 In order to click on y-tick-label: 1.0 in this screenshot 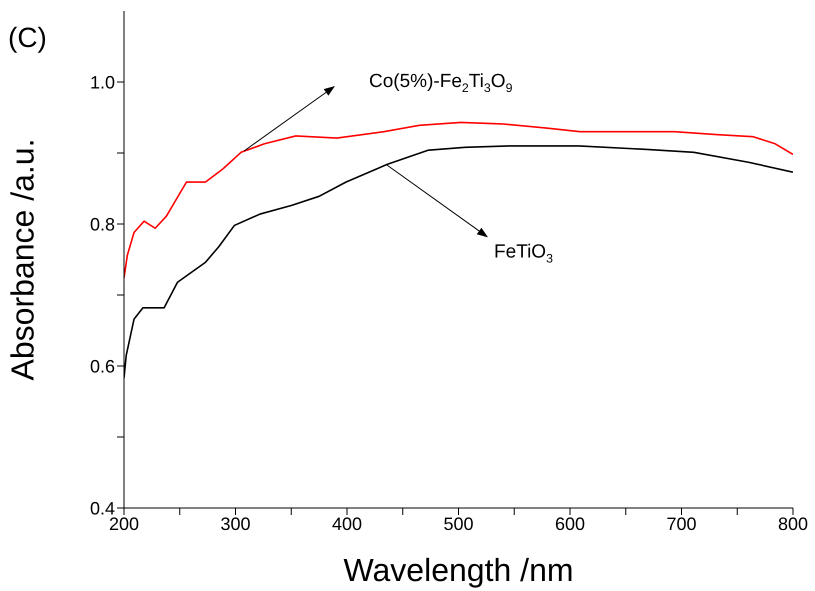, I will do `click(102, 82)`.